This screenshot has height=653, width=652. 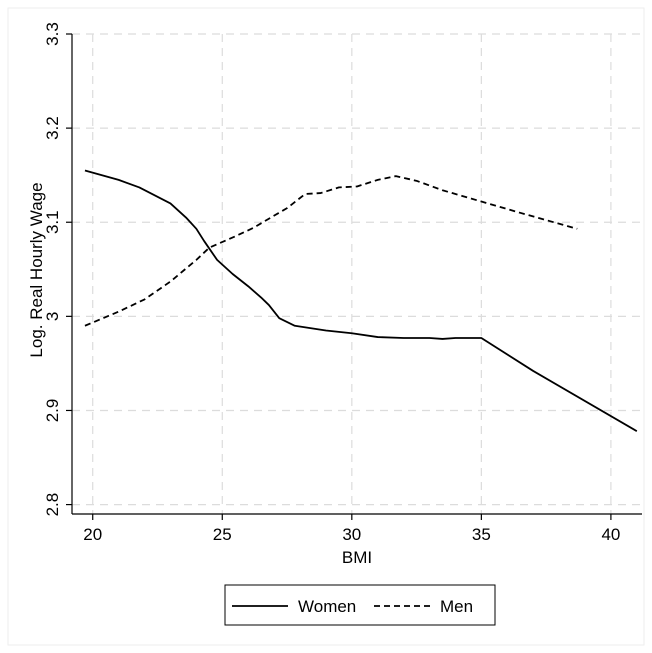 What do you see at coordinates (481, 534) in the screenshot?
I see `x-tick-label: 35` at bounding box center [481, 534].